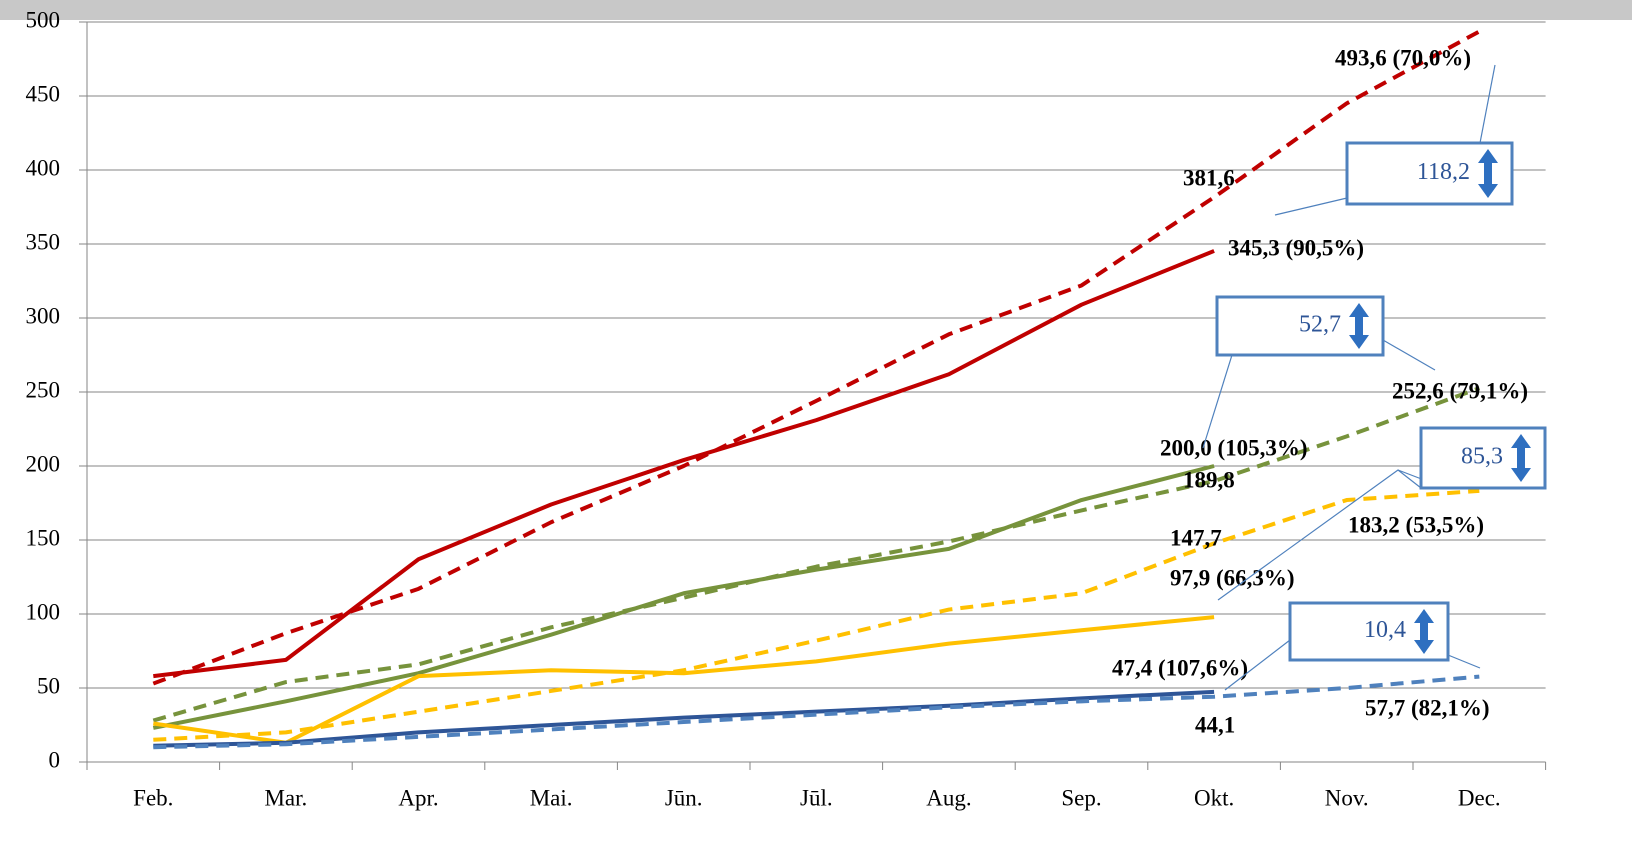 The image size is (1632, 851). Describe the element at coordinates (1320, 325) in the screenshot. I see `annotation-text: 52,7` at that location.